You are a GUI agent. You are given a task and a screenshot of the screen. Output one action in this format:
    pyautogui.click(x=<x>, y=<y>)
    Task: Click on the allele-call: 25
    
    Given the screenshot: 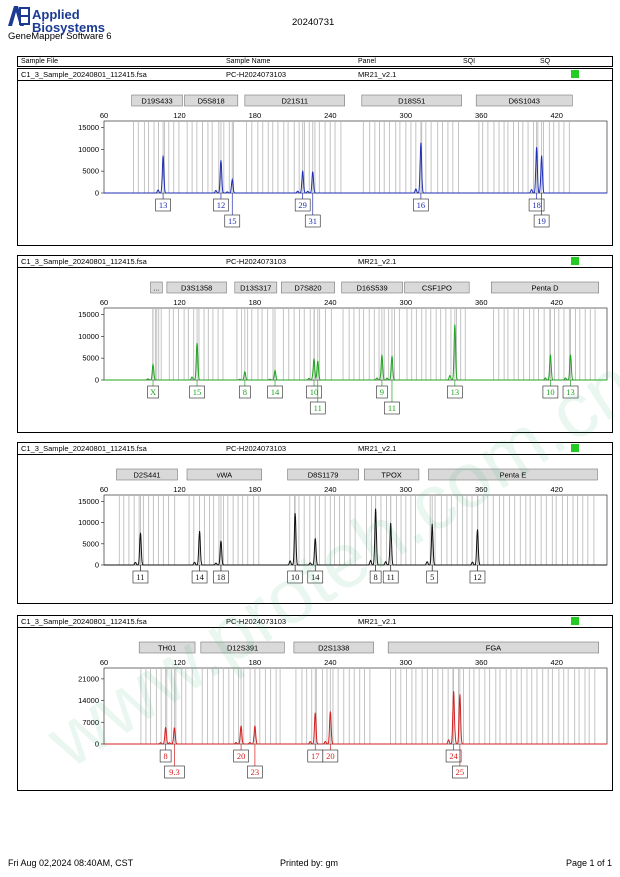 What is the action you would take?
    pyautogui.click(x=460, y=761)
    